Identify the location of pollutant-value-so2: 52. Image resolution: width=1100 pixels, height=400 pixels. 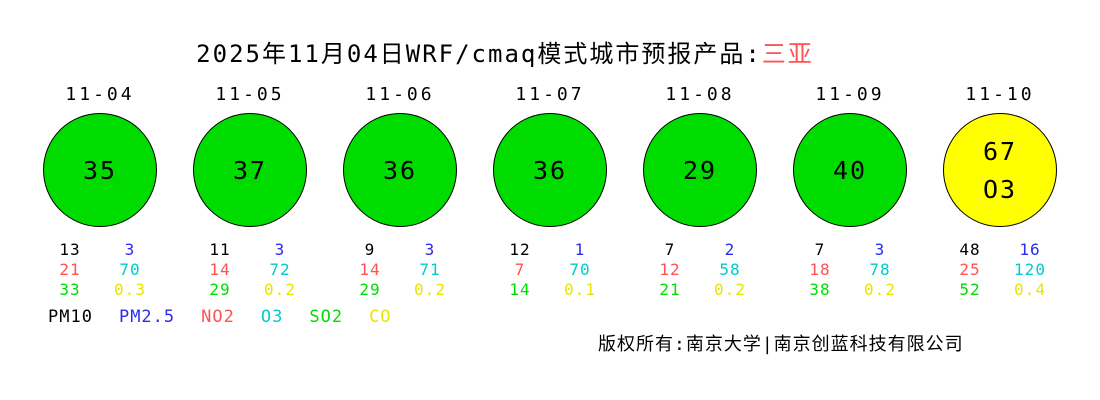
(970, 289).